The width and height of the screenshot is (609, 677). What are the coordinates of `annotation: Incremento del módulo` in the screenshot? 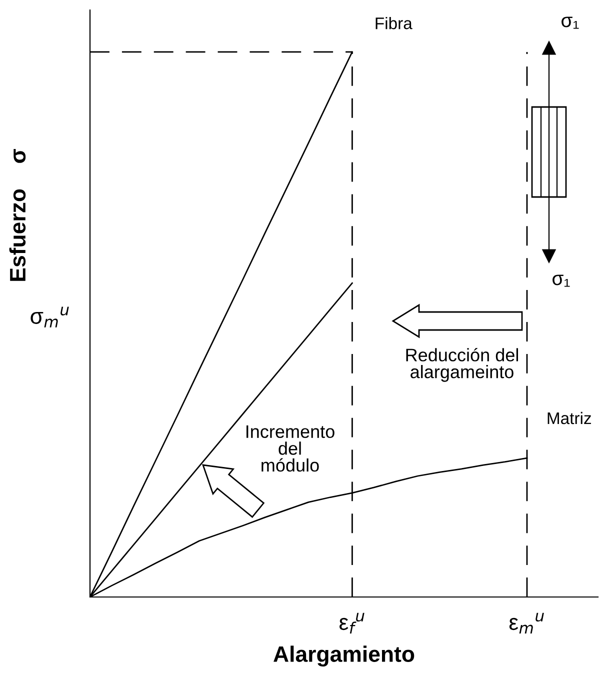 It's located at (290, 448).